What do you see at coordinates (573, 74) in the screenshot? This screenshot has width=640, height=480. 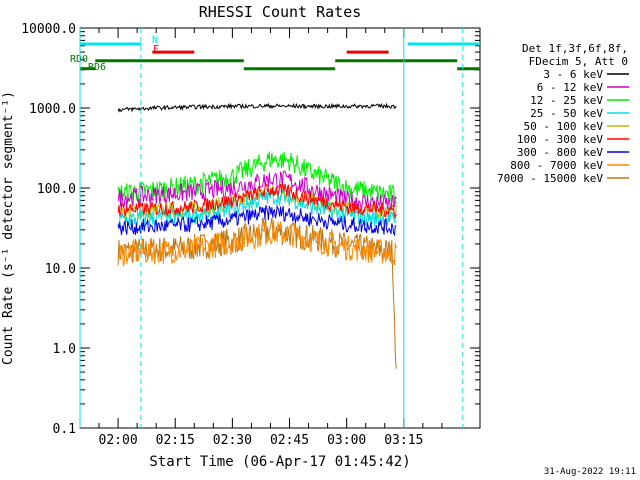 I see `legend-label: 3 - 6 keV` at bounding box center [573, 74].